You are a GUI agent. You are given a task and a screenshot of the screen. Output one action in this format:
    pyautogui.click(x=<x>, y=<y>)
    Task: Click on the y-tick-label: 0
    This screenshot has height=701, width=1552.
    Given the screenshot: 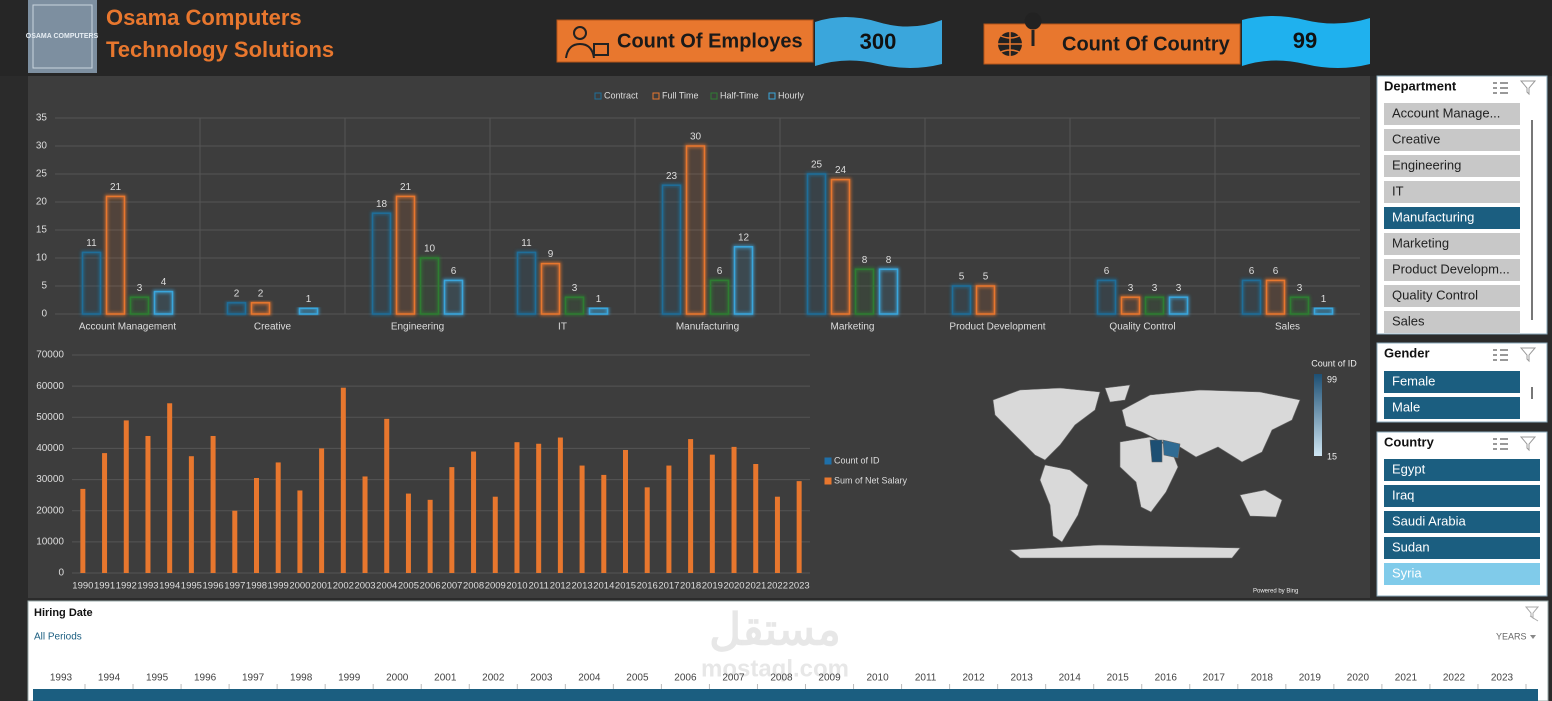 What is the action you would take?
    pyautogui.click(x=44, y=314)
    